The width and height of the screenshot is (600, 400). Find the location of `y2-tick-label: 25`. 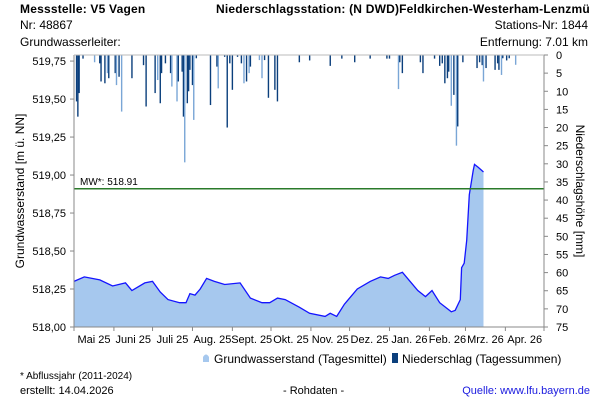

y2-tick-label: 25 is located at coordinates (562, 147).